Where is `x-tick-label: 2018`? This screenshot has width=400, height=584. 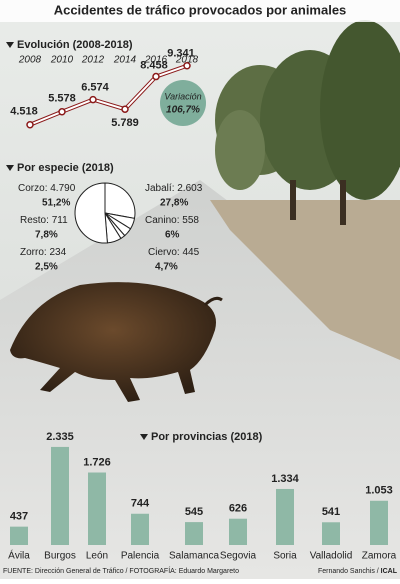 x-tick-label: 2018 is located at coordinates (187, 60).